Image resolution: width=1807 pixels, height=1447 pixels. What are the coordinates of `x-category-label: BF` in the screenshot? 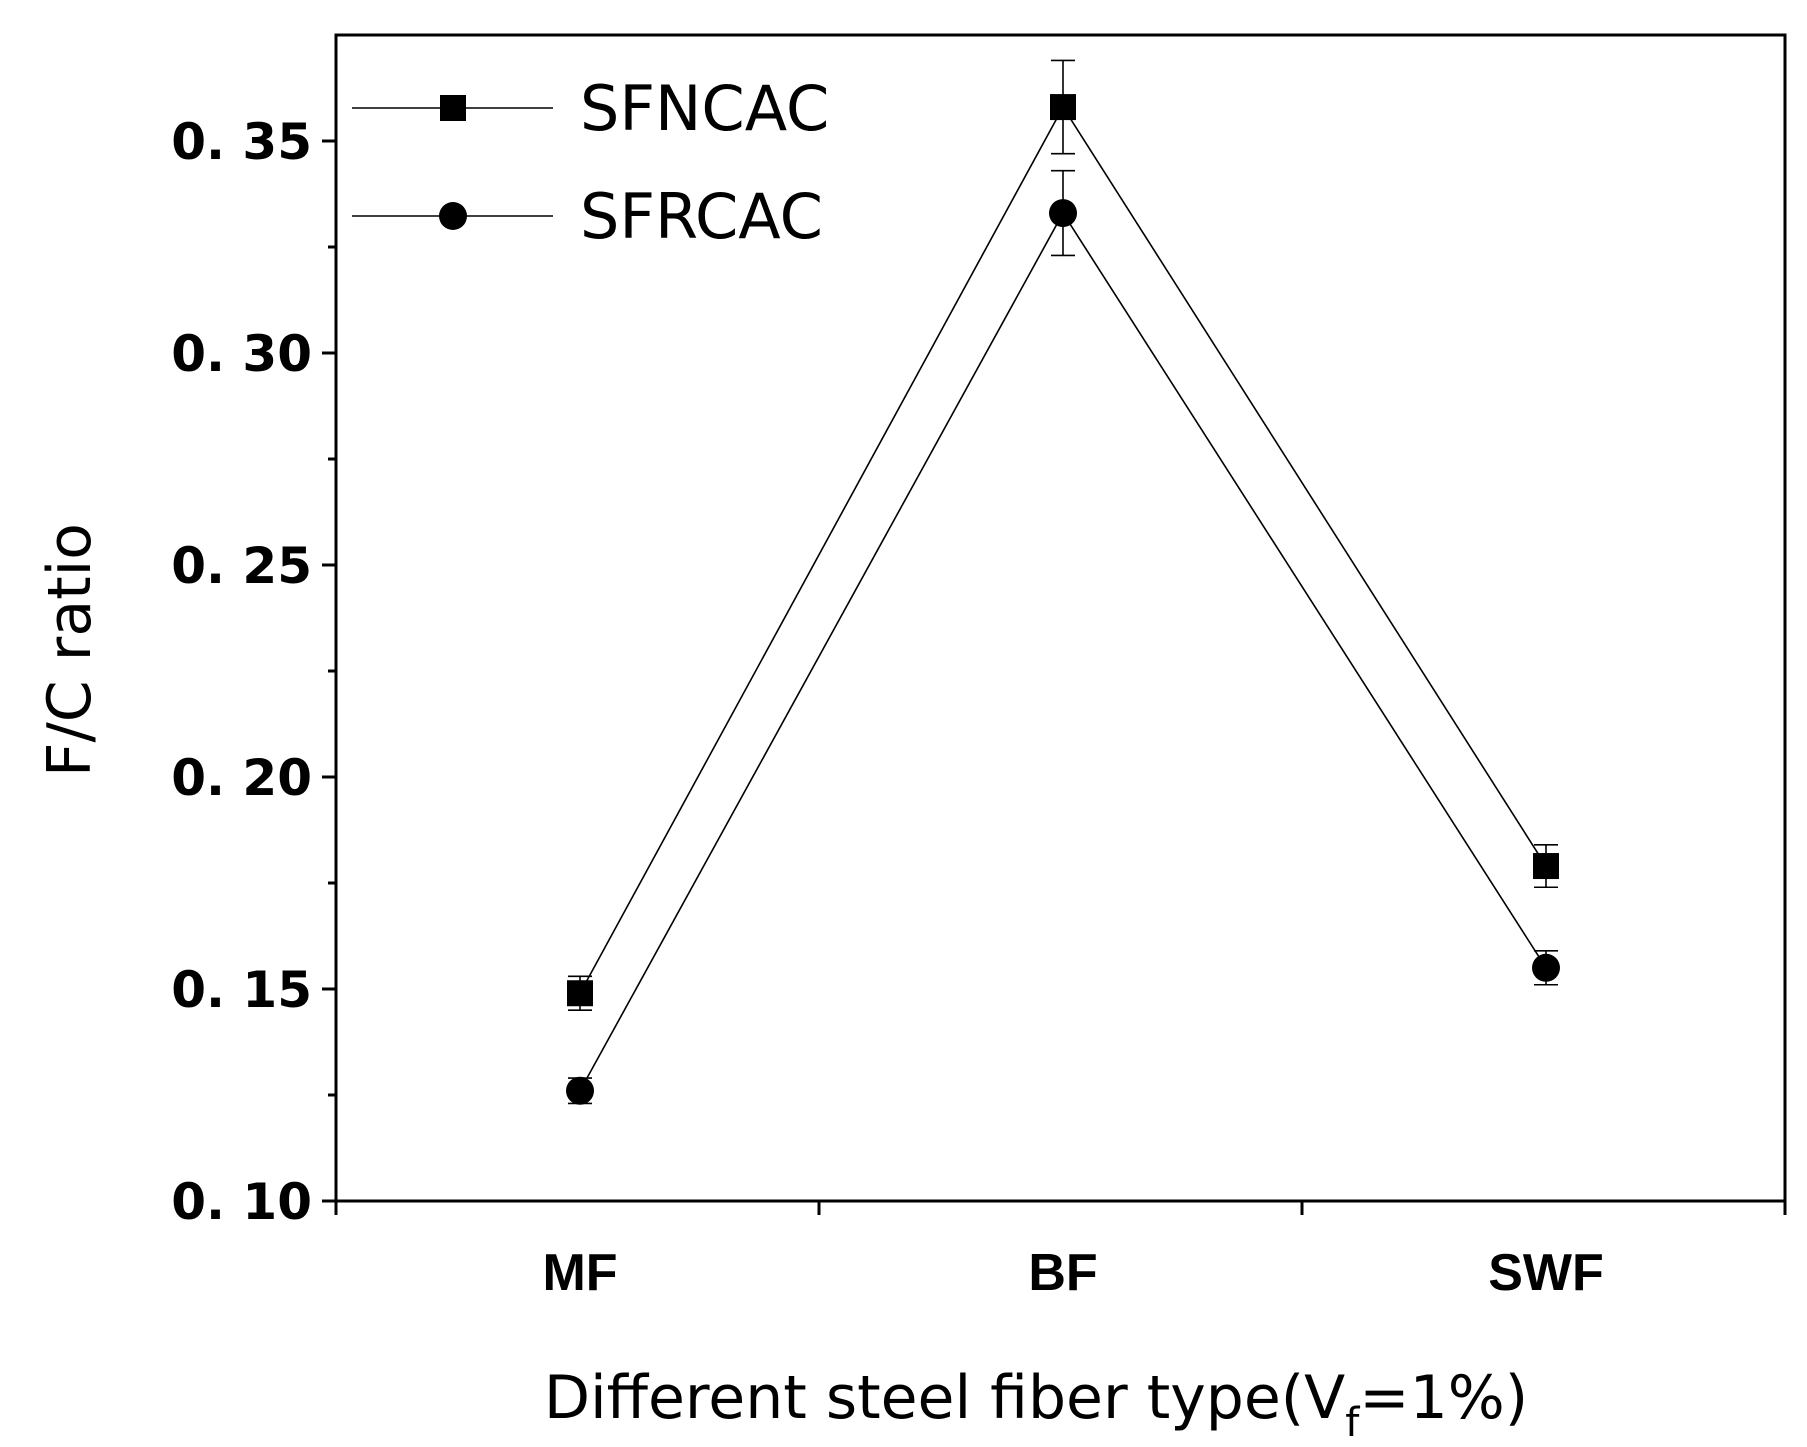 It's located at (1062, 1273).